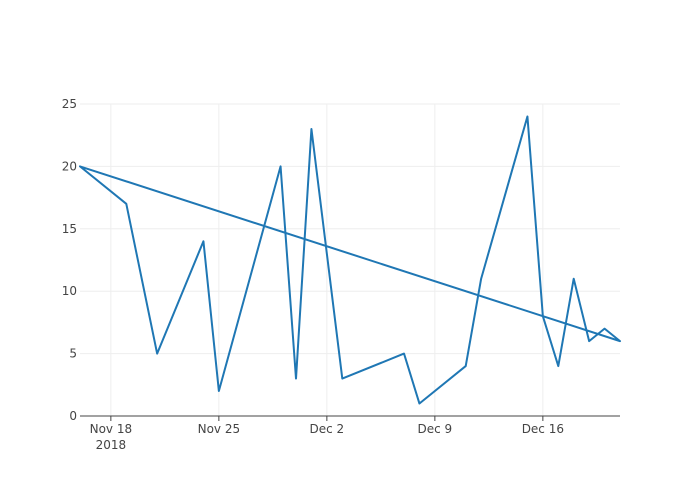 The image size is (700, 500). Describe the element at coordinates (435, 429) in the screenshot. I see `x-tick-label: Dec 9` at that location.